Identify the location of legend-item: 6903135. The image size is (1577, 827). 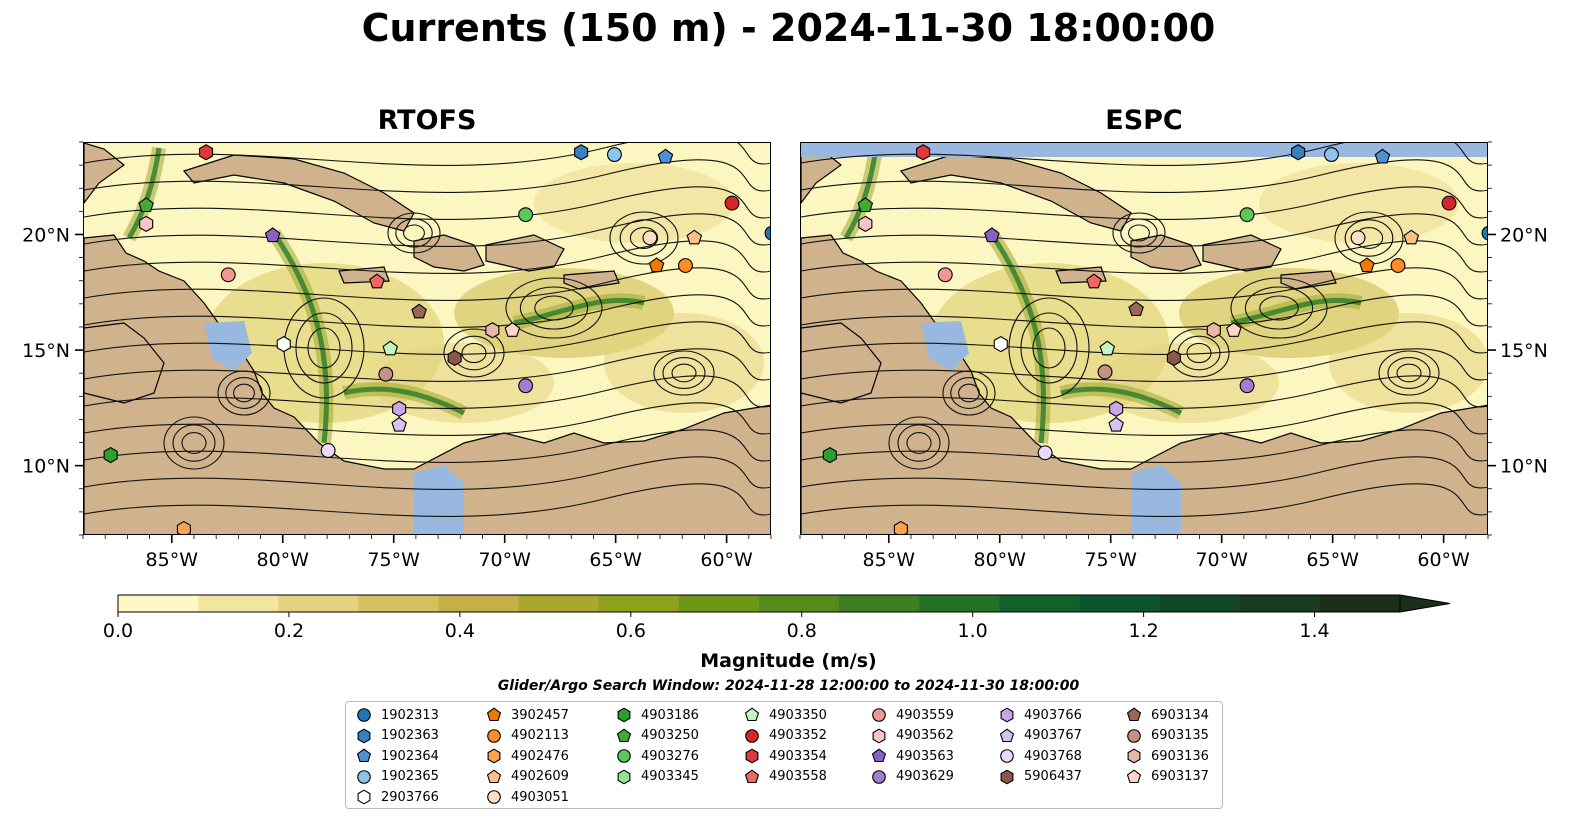
(1167, 736).